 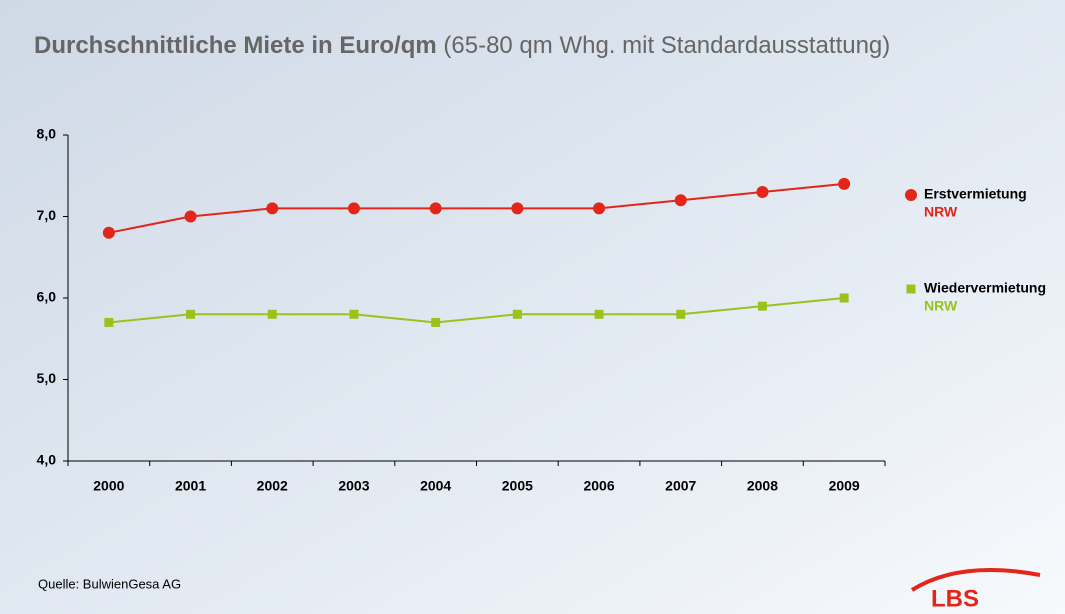 What do you see at coordinates (955, 598) in the screenshot?
I see `logo: LBS` at bounding box center [955, 598].